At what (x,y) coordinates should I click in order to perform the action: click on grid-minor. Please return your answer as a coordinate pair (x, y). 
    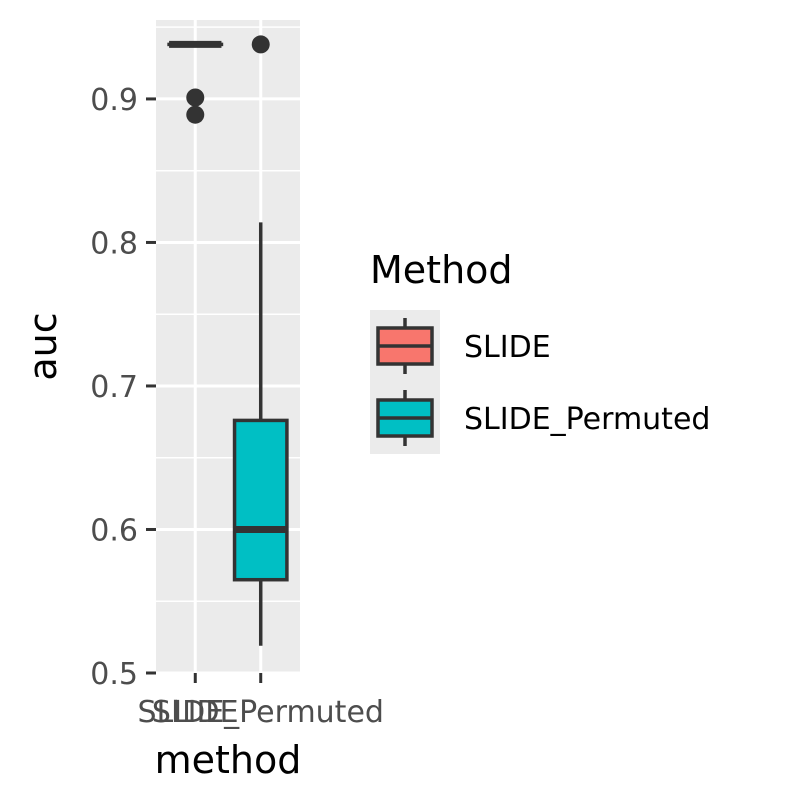
    Looking at the image, I should click on (228, 314).